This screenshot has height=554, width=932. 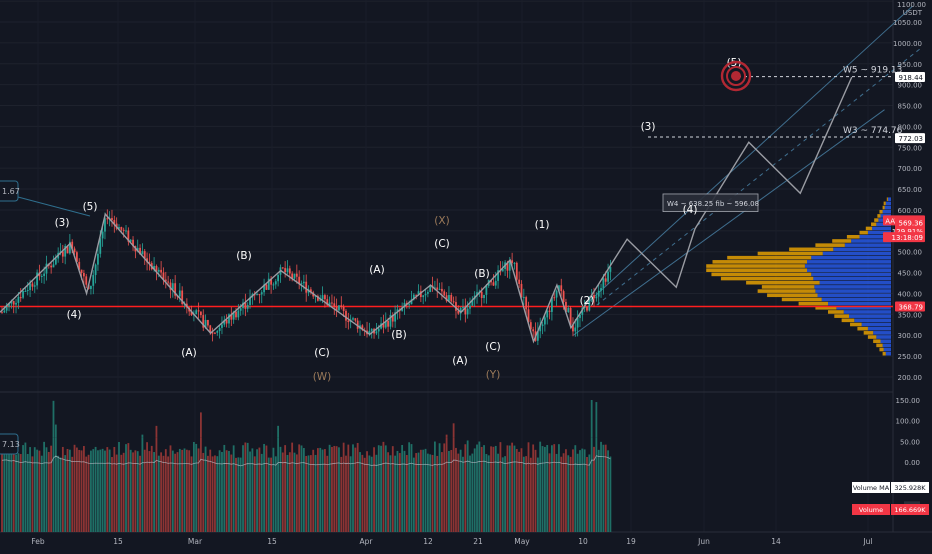 I want to click on price-tick-label: 200.00, so click(x=910, y=378).